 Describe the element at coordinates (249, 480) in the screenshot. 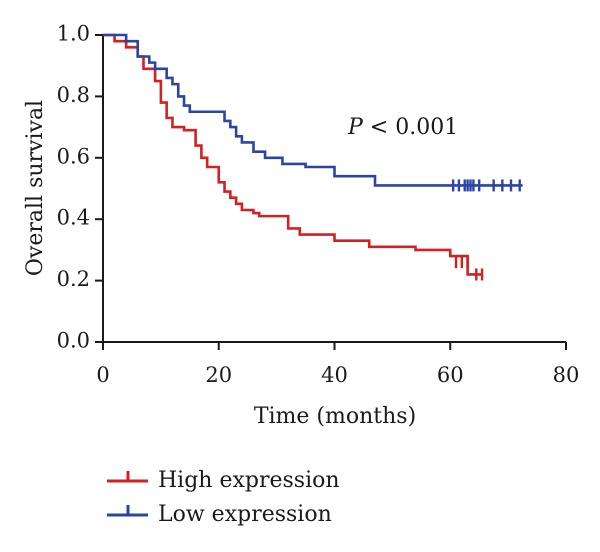

I see `legend-label-high: High expression` at that location.